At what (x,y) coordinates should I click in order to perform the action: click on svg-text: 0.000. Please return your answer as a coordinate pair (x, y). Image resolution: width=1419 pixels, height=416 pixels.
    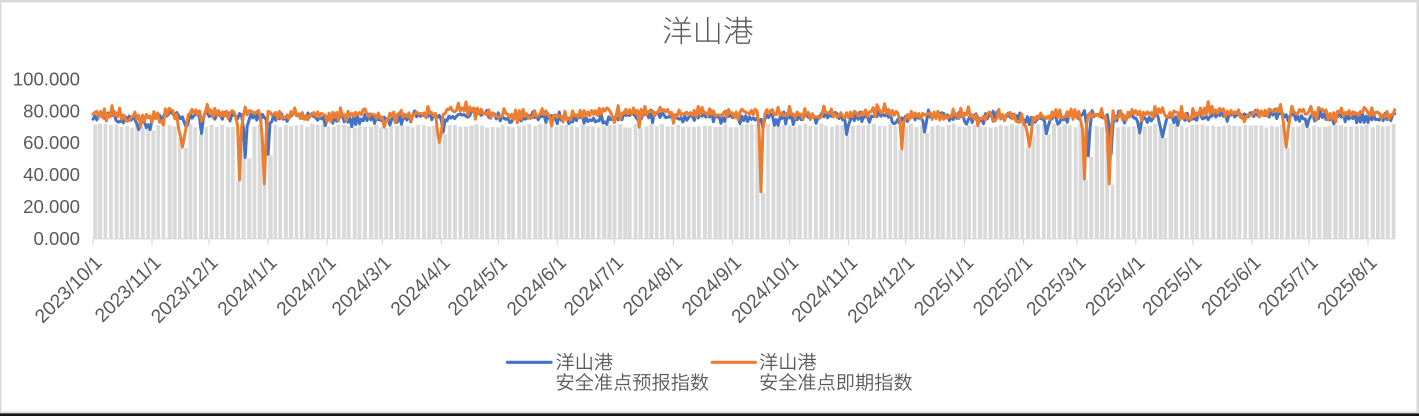
    Looking at the image, I should click on (56, 238).